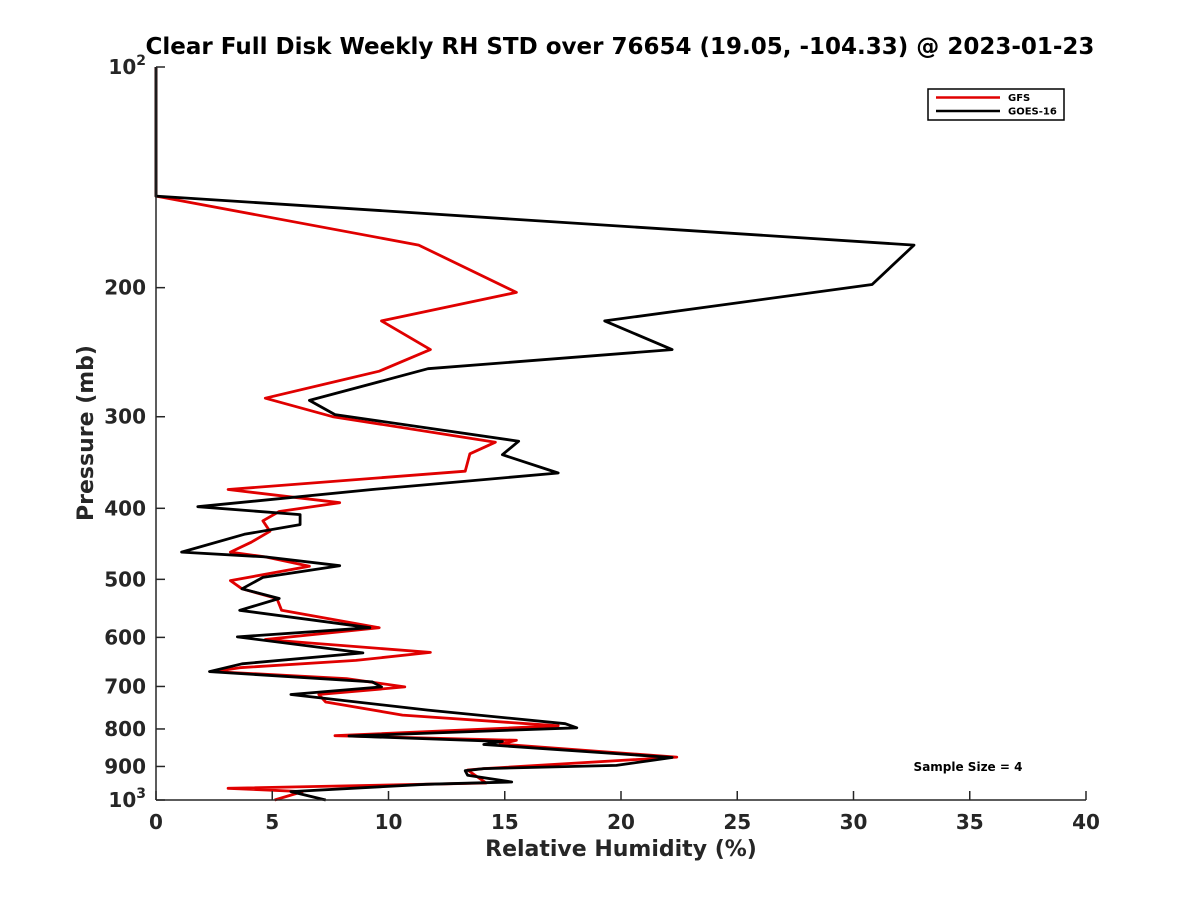  Describe the element at coordinates (125, 288) in the screenshot. I see `y-tick-label: 200` at that location.